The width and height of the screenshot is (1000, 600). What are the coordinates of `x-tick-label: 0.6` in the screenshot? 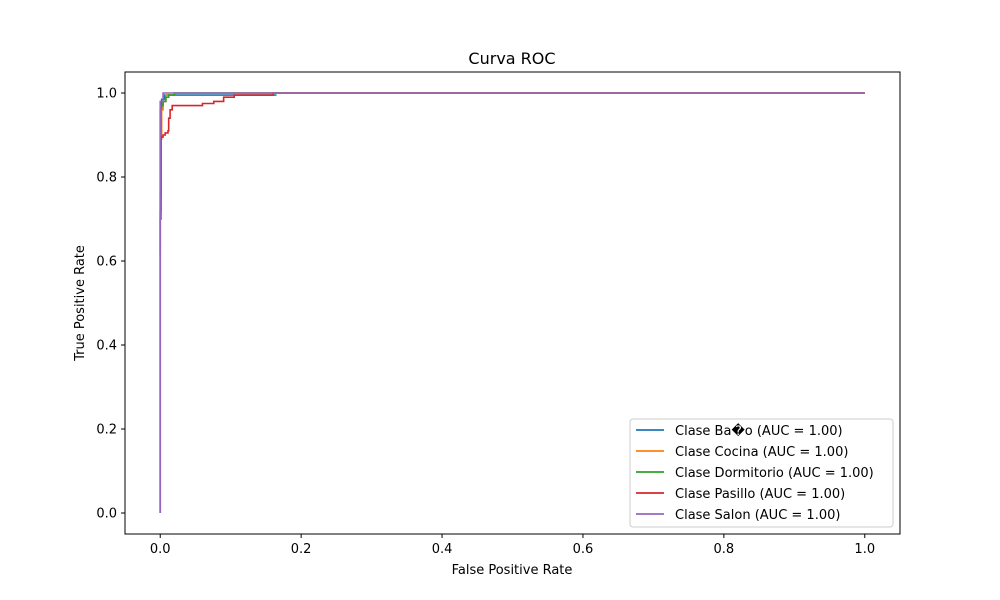 It's located at (583, 549).